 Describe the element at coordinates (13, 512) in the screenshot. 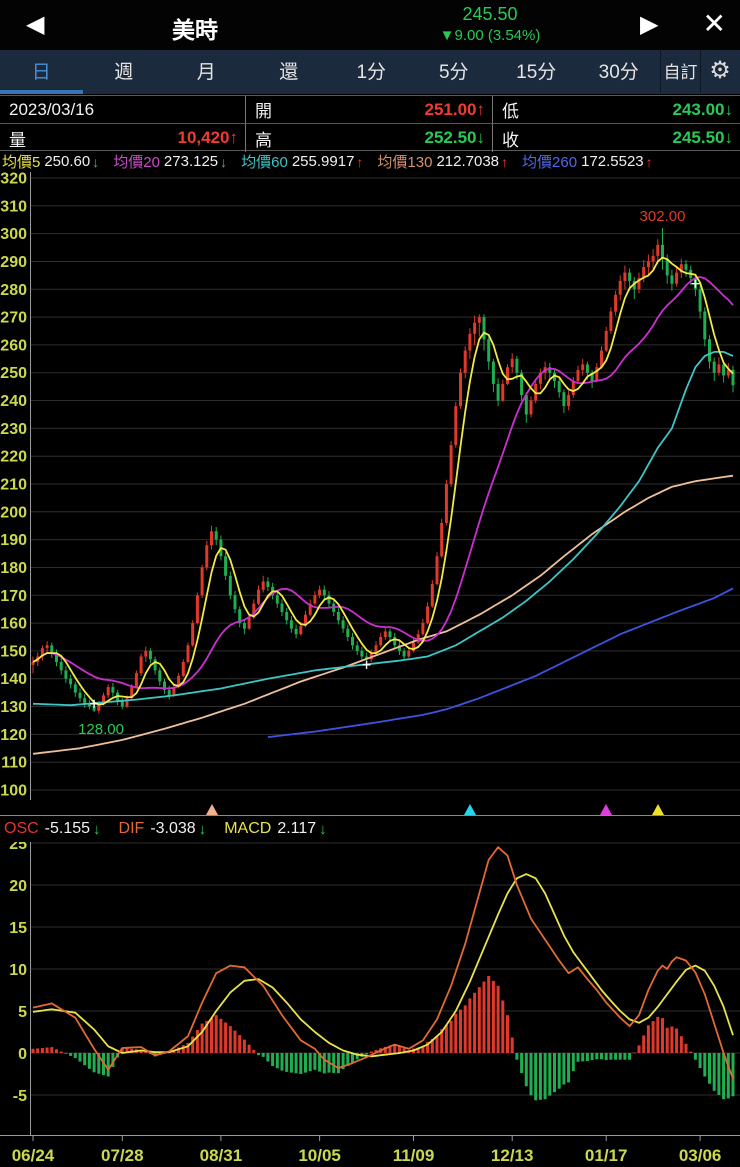

I see `main-y-tick: 200` at that location.